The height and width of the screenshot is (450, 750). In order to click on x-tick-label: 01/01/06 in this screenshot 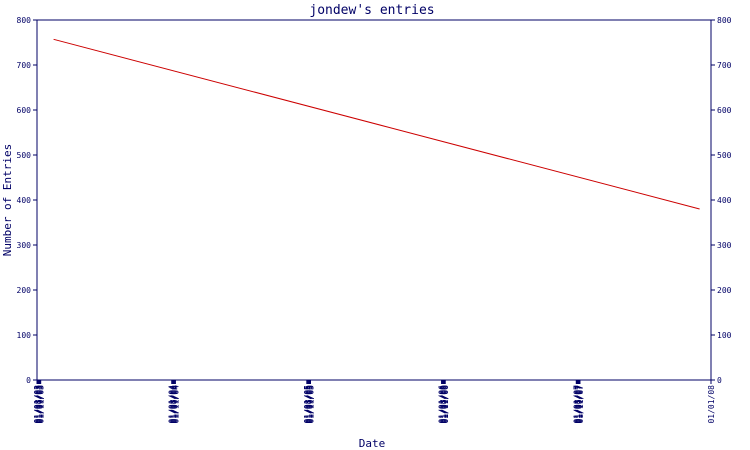, I will do `click(442, 404)`.